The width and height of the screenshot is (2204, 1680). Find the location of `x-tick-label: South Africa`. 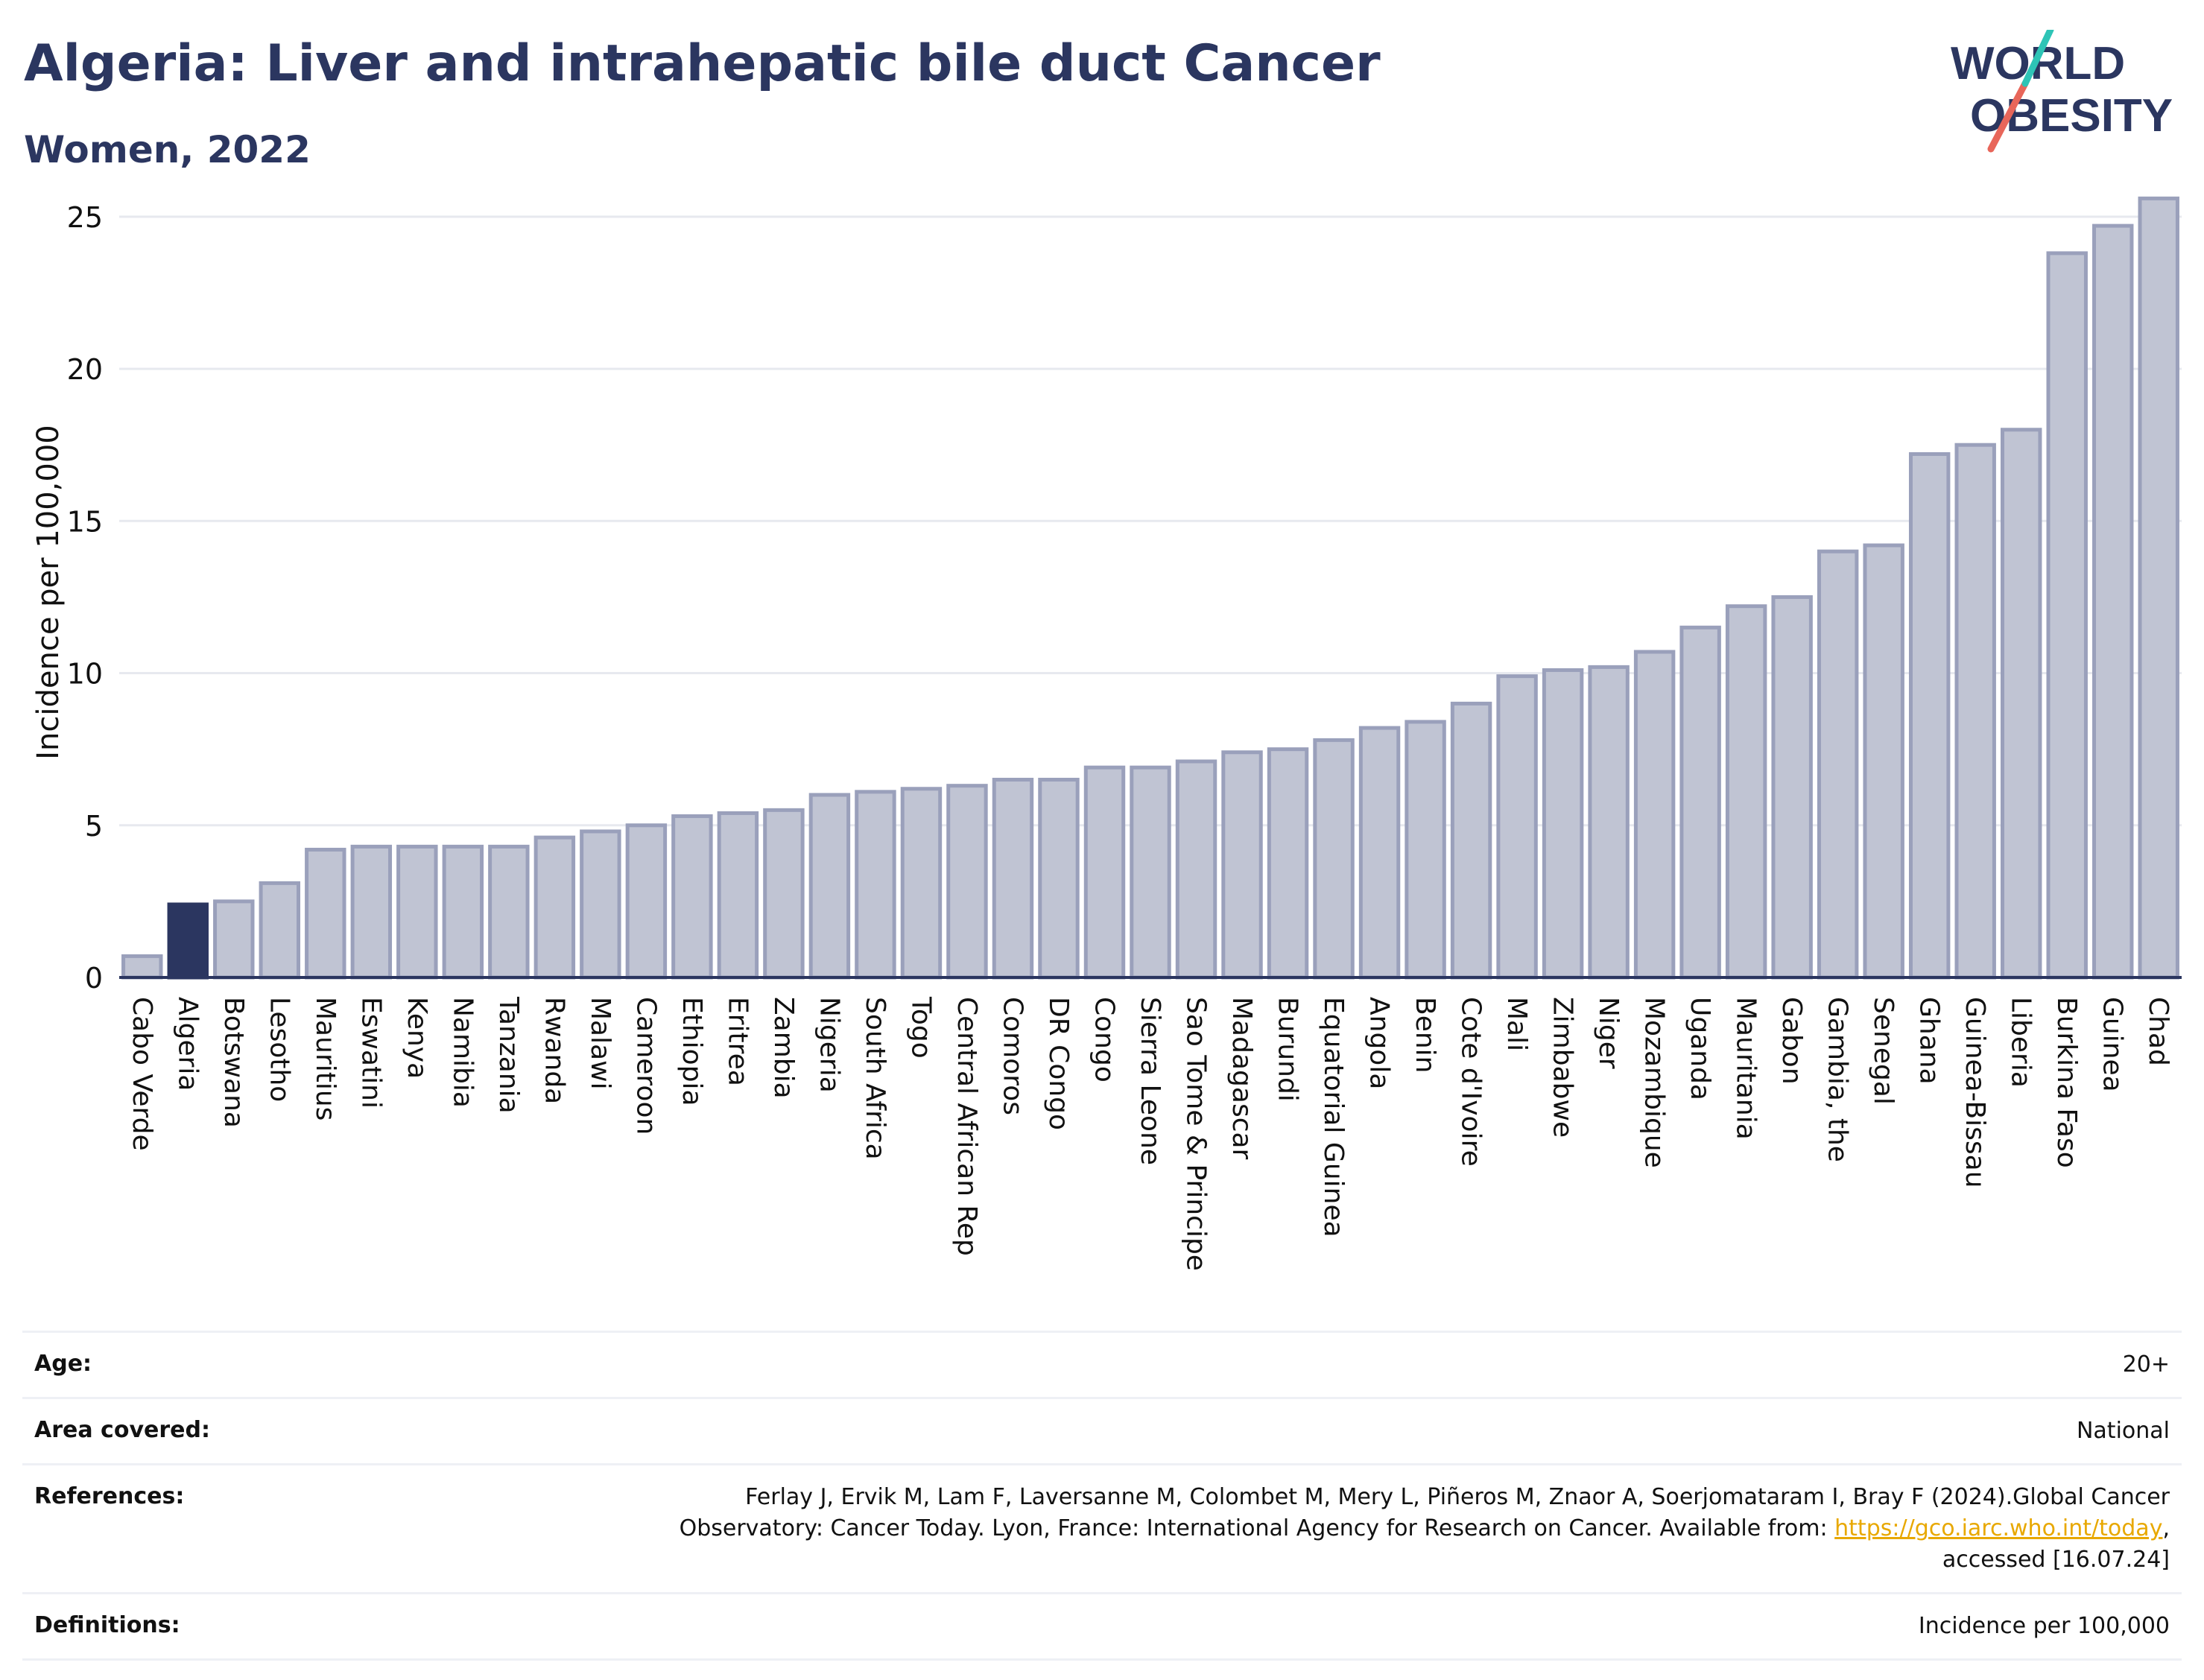

x-tick-label: South Africa is located at coordinates (875, 1078).